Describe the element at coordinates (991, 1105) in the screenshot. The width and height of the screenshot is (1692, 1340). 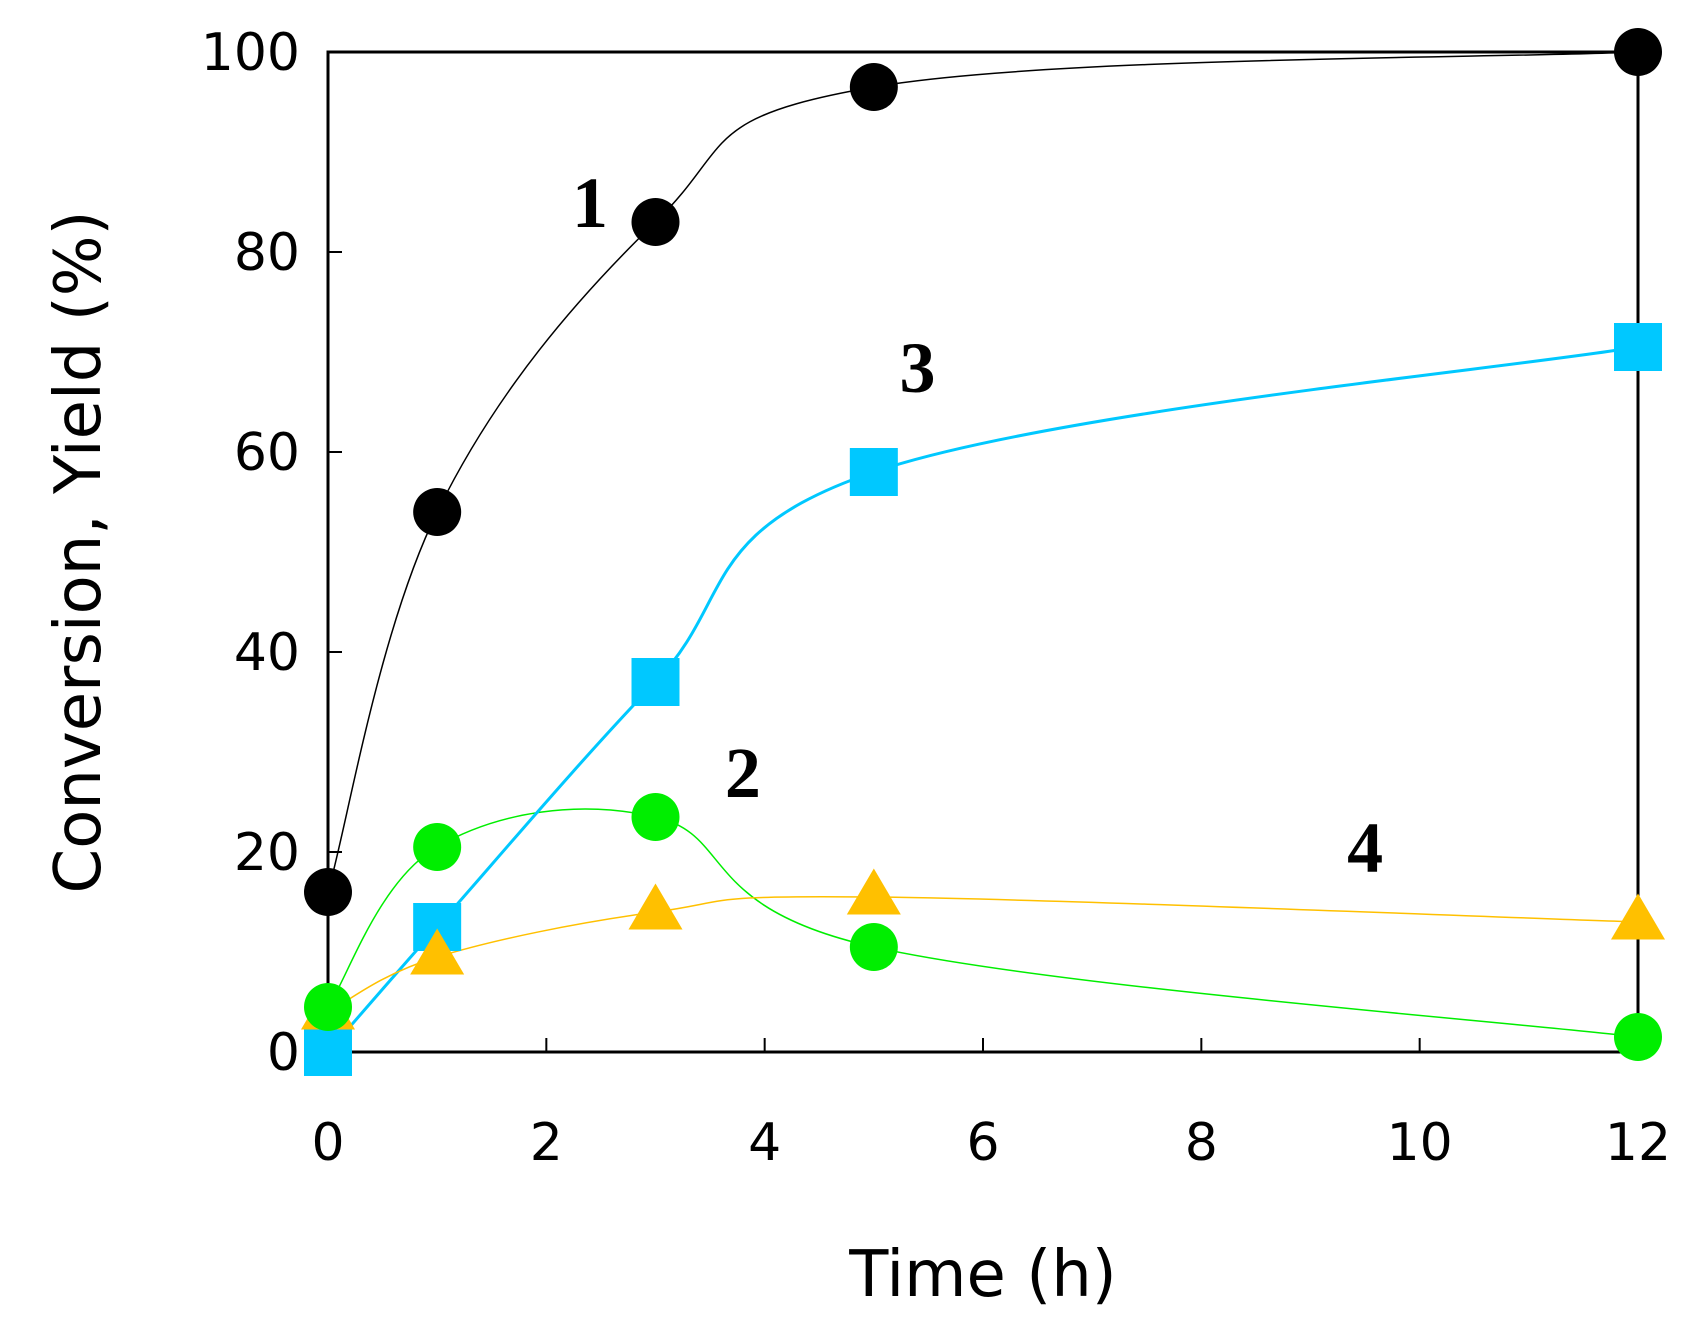
I see `x-axis-ticks: 0 2 4 6 8 10 12` at that location.